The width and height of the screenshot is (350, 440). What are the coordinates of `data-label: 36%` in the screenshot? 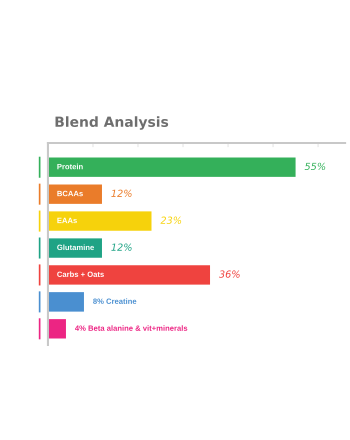 It's located at (229, 274).